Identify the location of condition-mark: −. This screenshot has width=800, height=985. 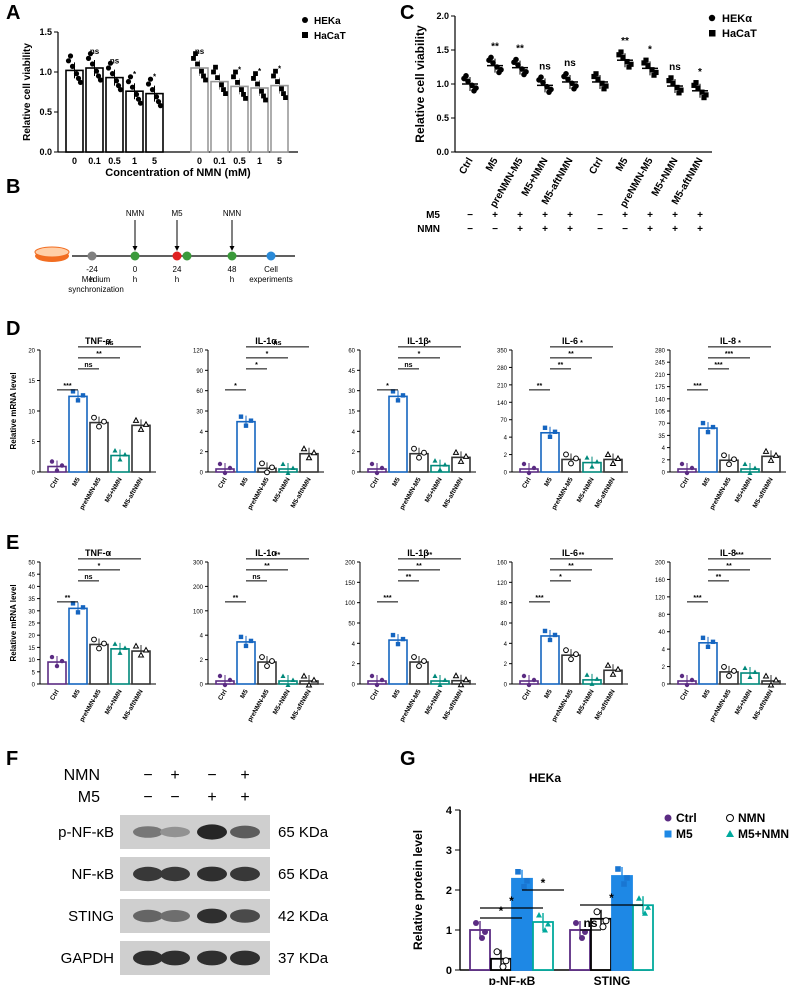
(495, 229).